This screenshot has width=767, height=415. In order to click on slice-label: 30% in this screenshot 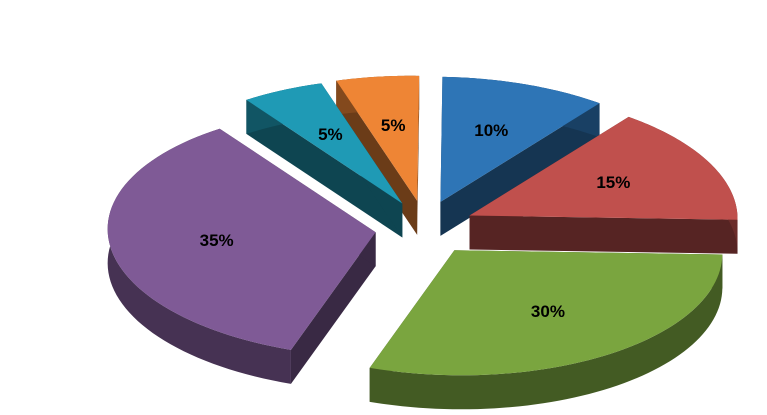, I will do `click(548, 311)`.